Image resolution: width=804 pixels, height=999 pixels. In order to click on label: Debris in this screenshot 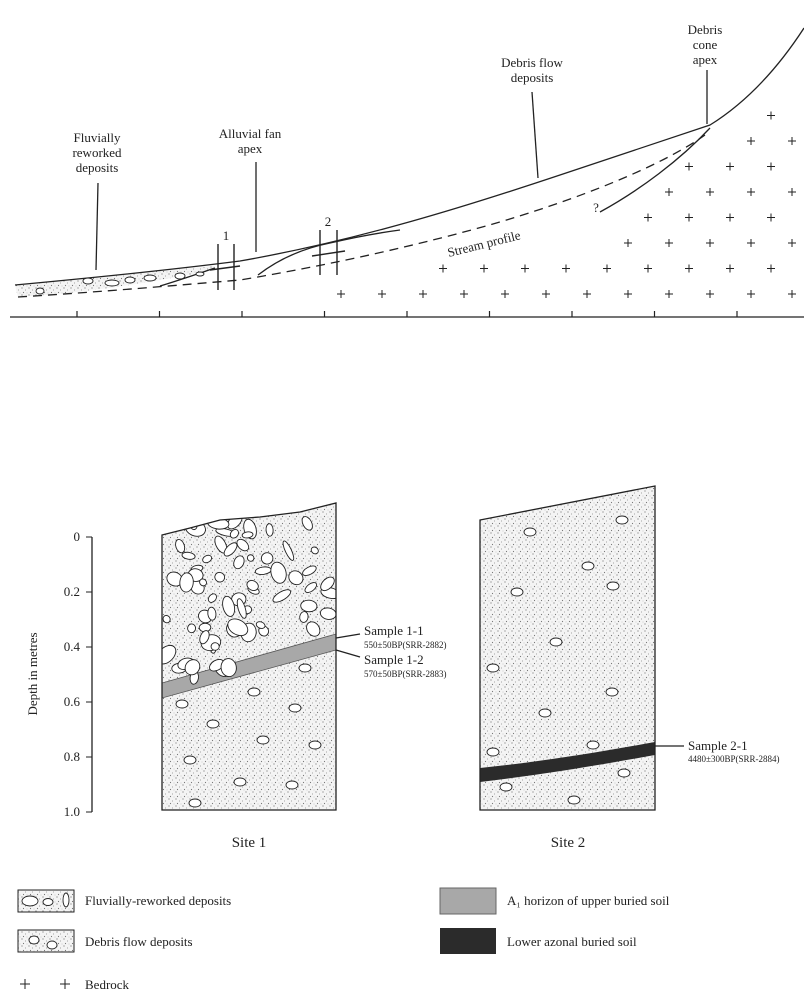, I will do `click(705, 29)`.